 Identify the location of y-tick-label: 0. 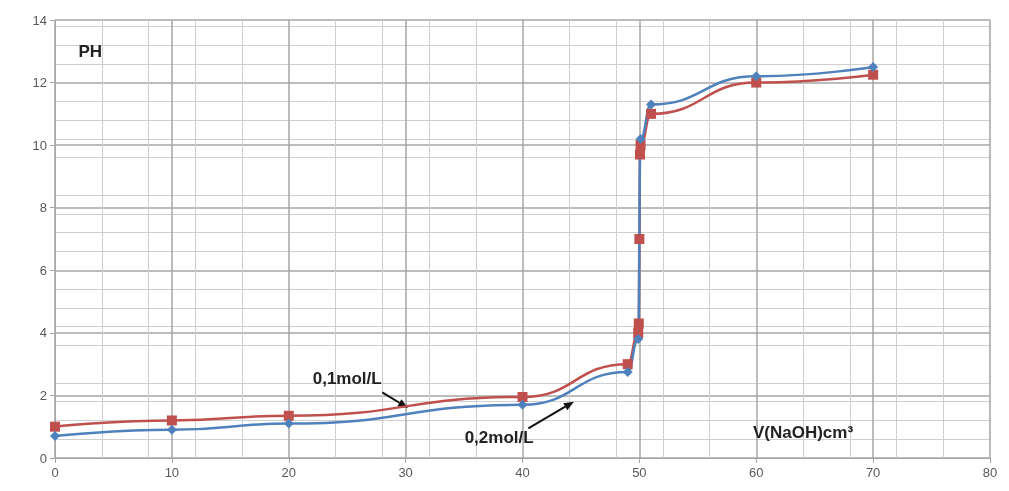
(43, 458).